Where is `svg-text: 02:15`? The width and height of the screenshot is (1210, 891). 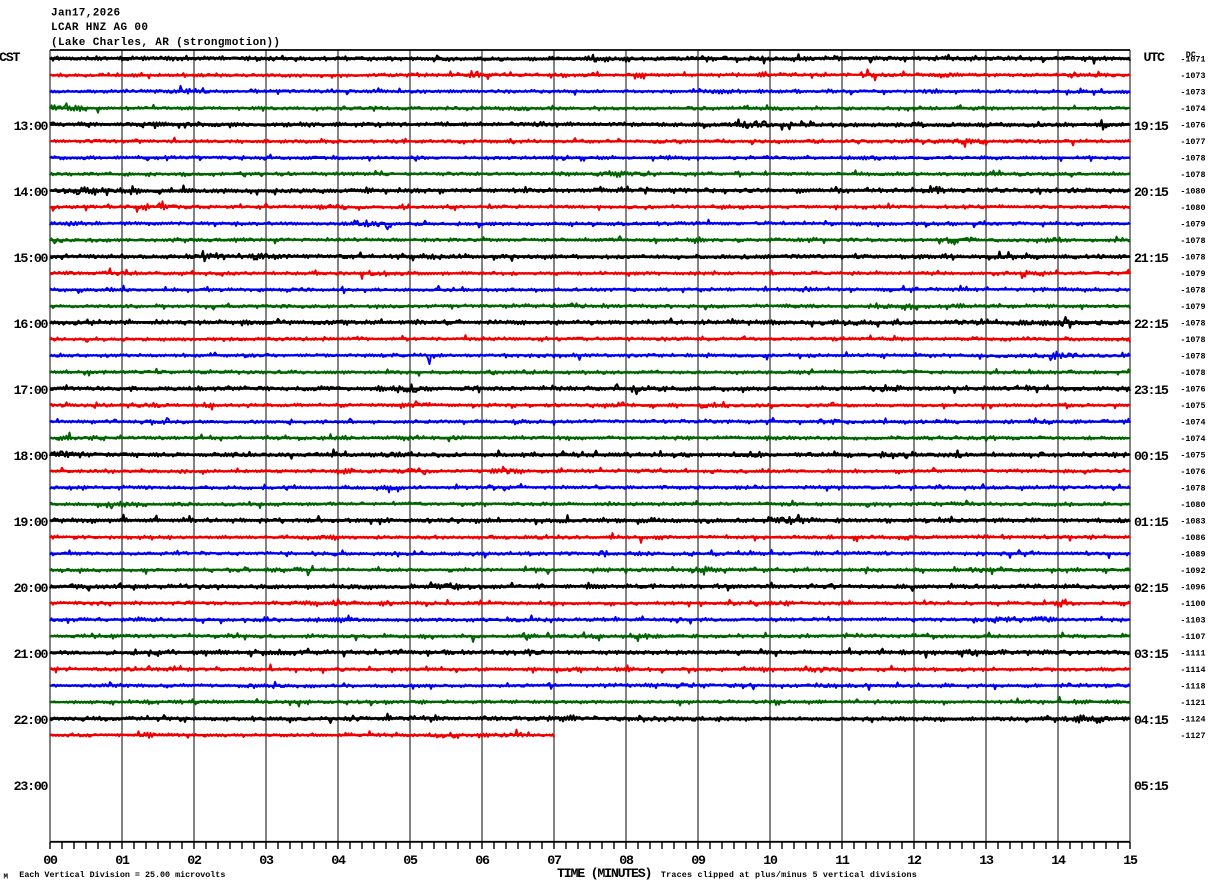 svg-text: 02:15 is located at coordinates (1151, 588).